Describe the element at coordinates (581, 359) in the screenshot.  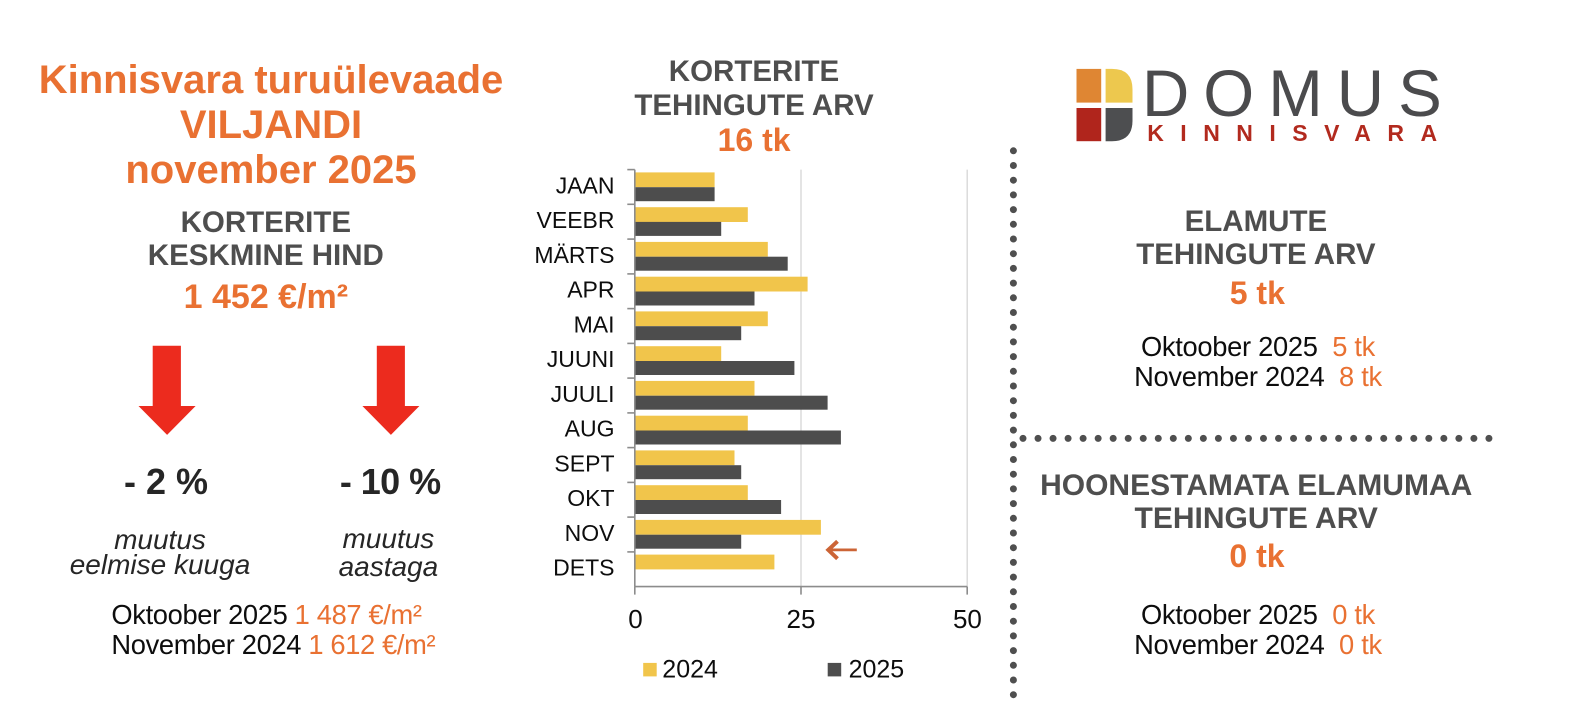
I see `svg-text: JUUNI` at that location.